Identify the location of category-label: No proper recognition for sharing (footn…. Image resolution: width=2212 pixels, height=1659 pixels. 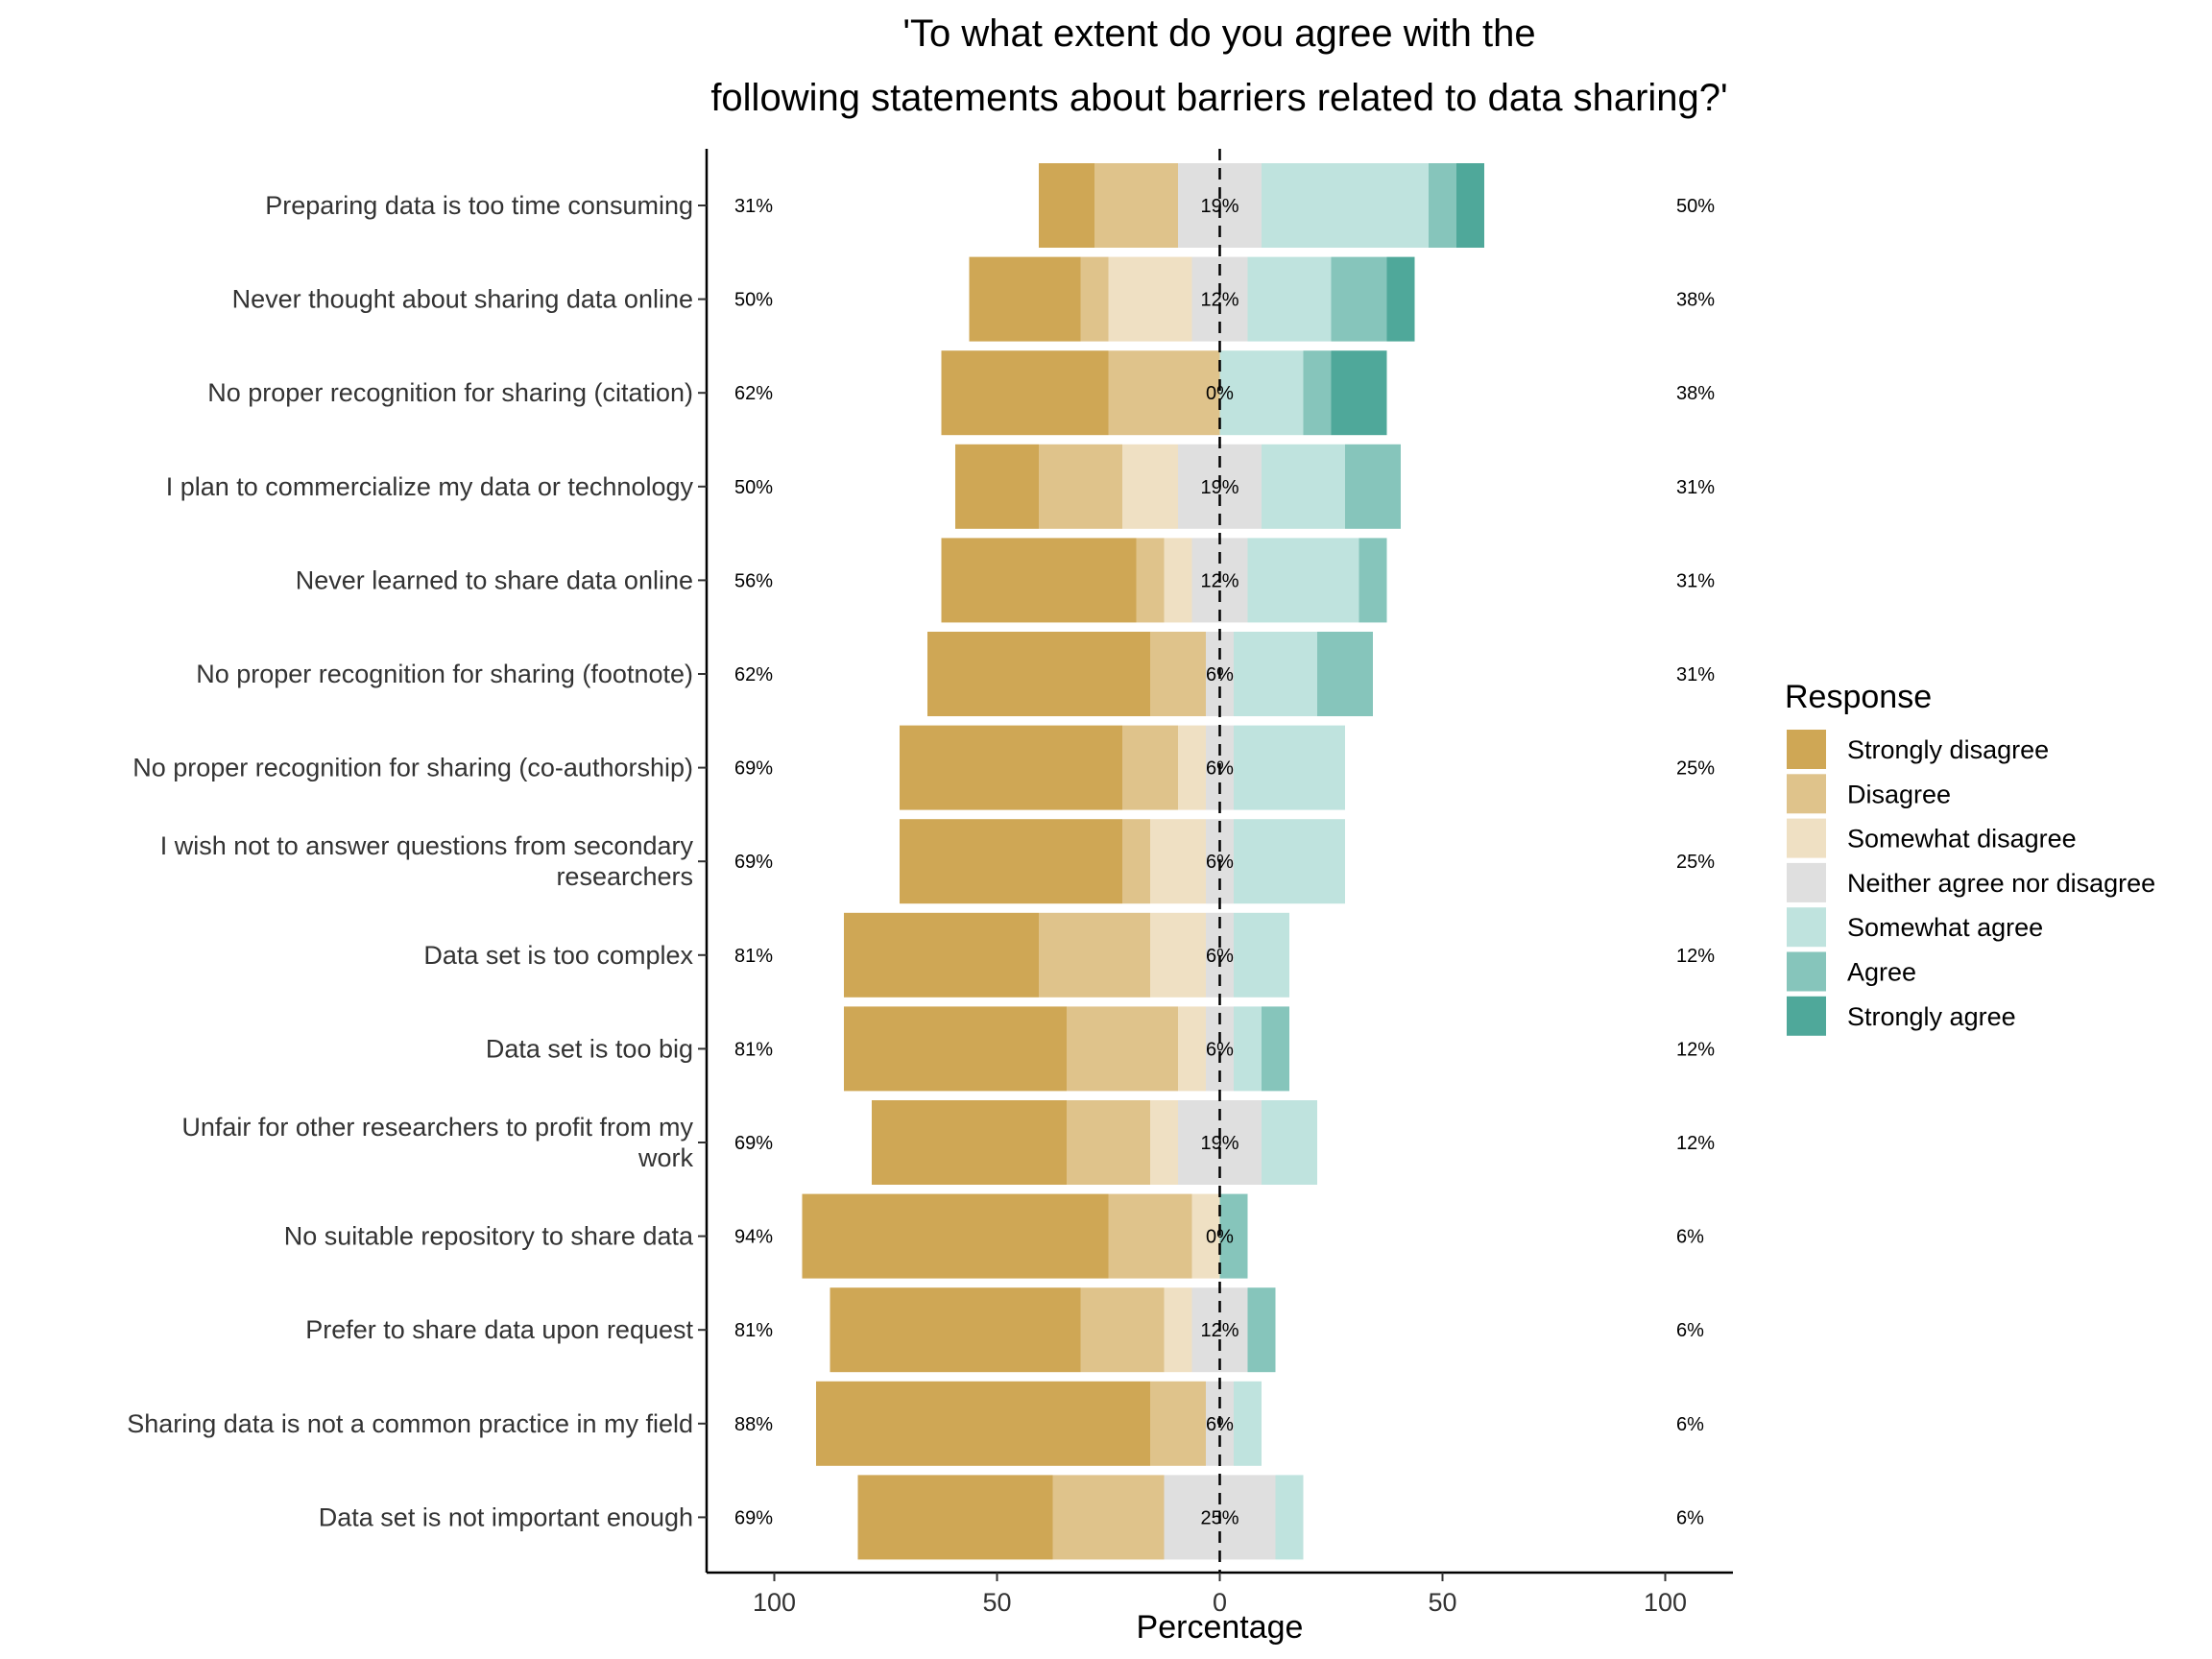
(444, 674).